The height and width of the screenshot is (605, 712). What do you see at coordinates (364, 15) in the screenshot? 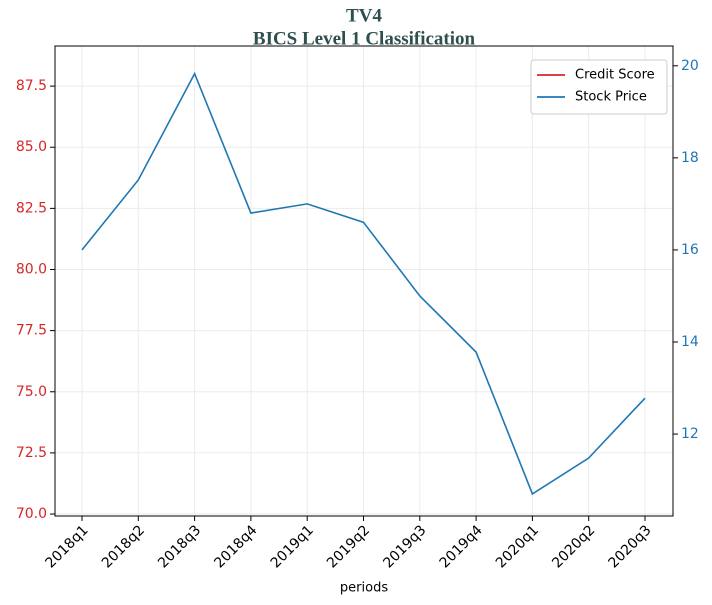
I see `chart-title: TV4` at bounding box center [364, 15].